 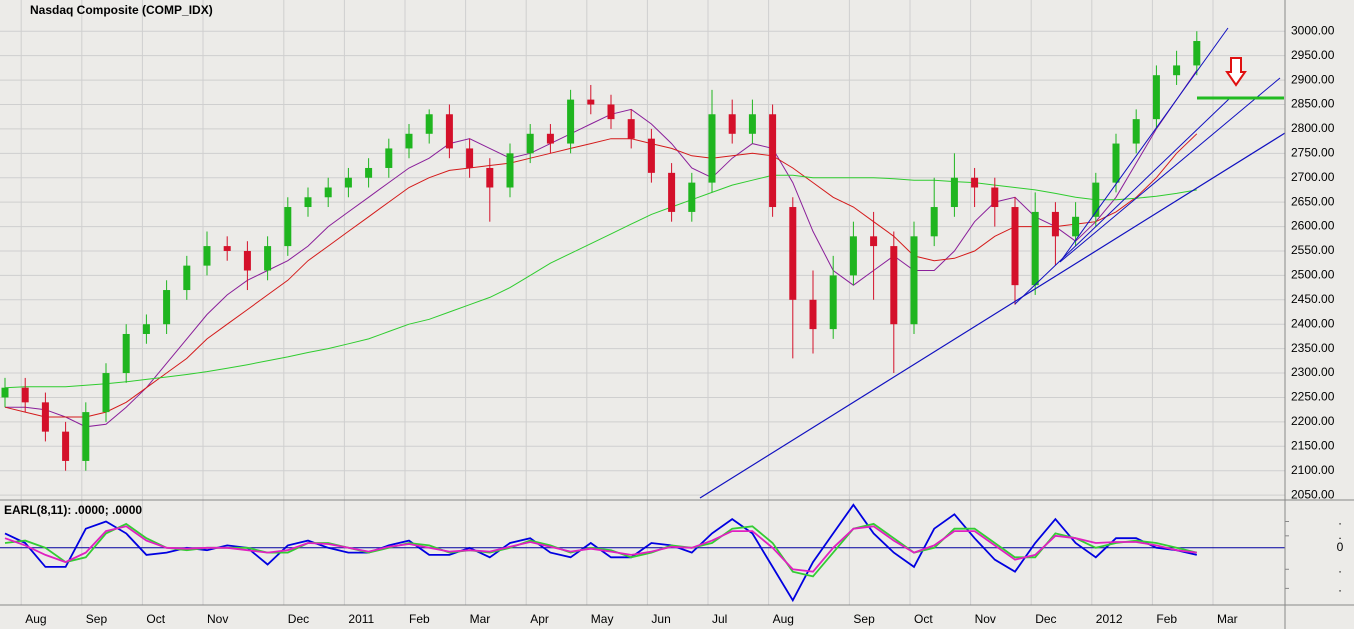 What do you see at coordinates (1340, 547) in the screenshot?
I see `y2-tick-label: 0` at bounding box center [1340, 547].